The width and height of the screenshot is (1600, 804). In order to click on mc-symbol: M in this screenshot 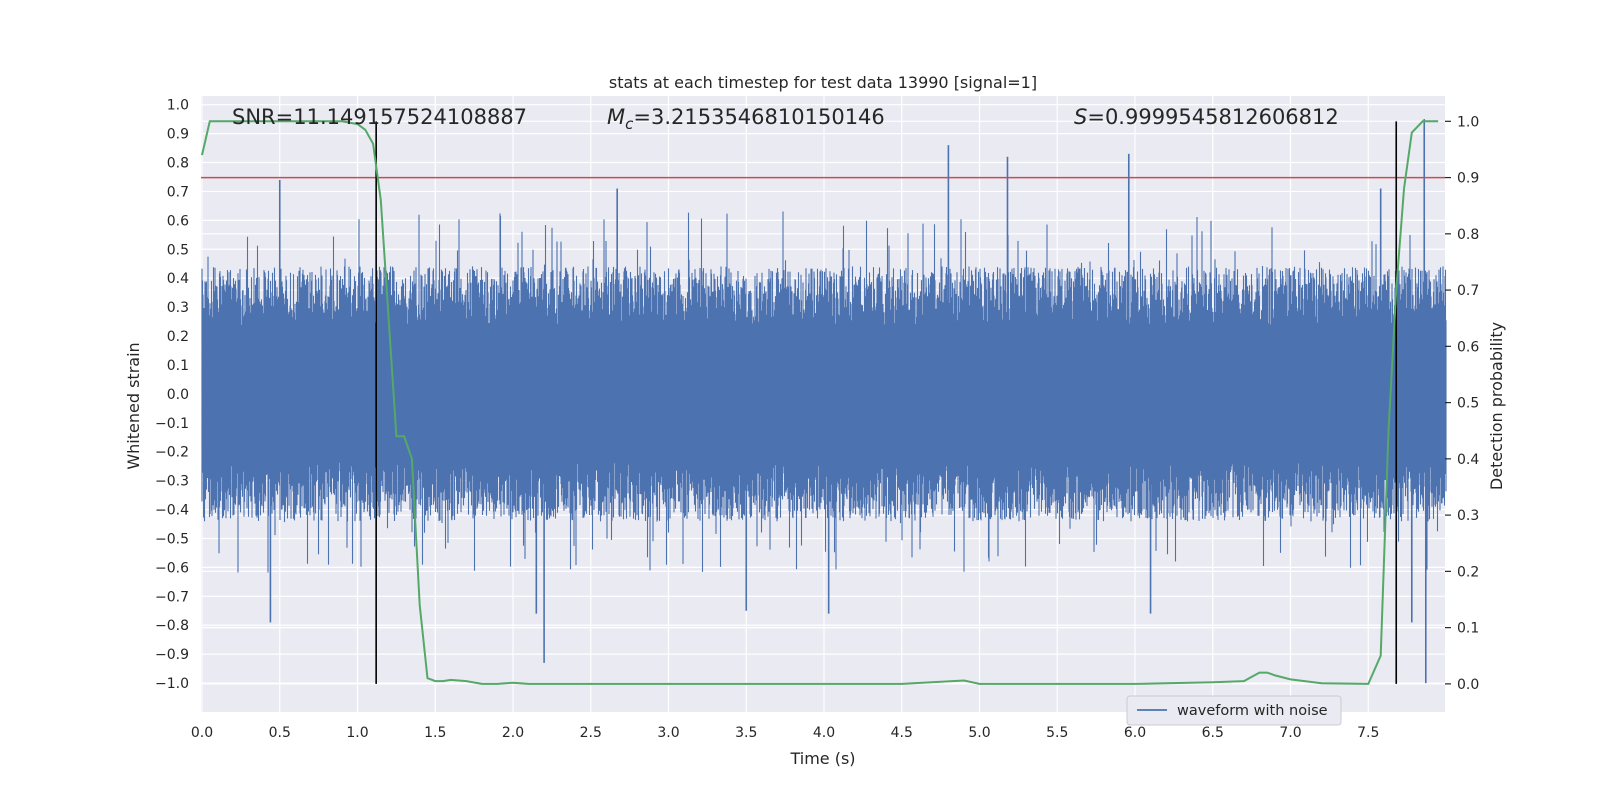, I will do `click(616, 117)`.